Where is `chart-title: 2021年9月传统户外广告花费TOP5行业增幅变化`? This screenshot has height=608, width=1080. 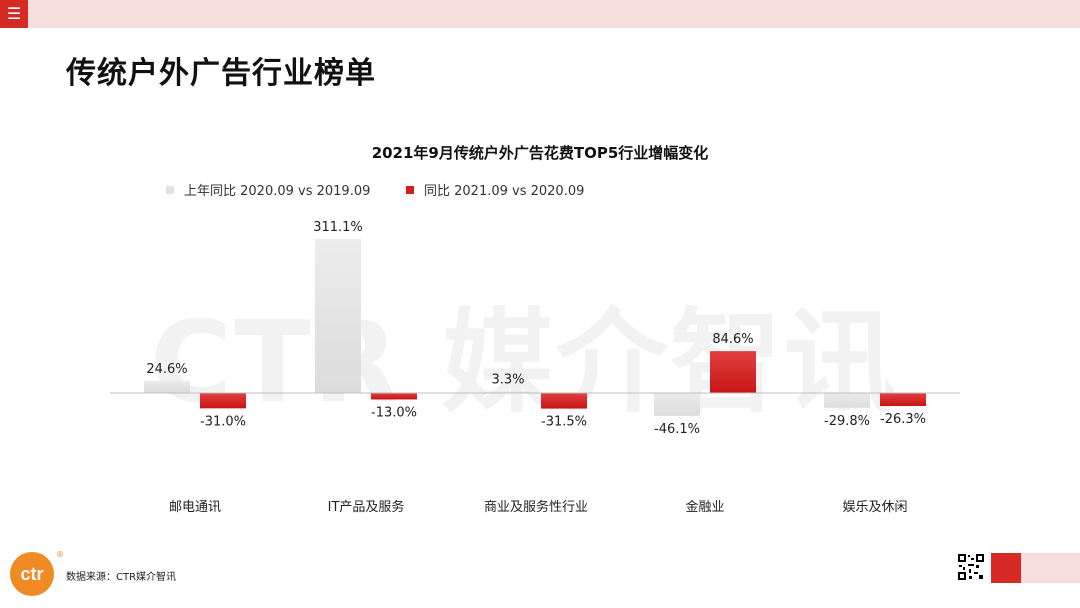
chart-title: 2021年9月传统户外广告花费TOP5行业增幅变化 is located at coordinates (540, 153).